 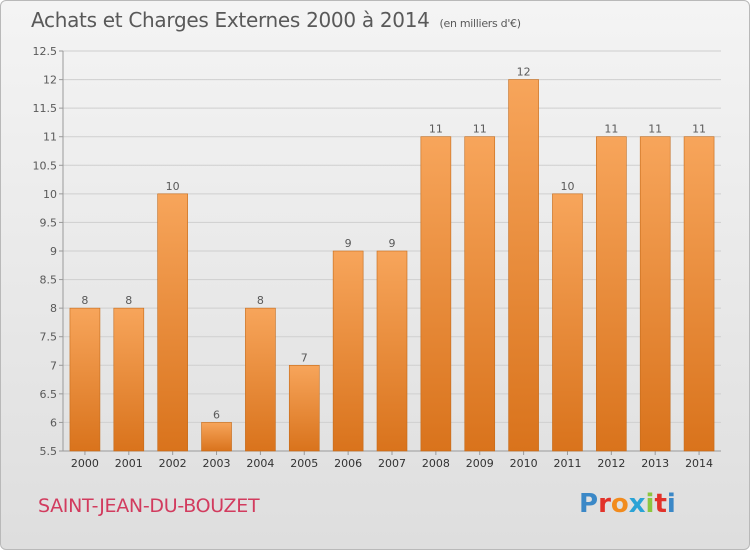 I want to click on y-tick-label: 11.5, so click(x=45, y=108).